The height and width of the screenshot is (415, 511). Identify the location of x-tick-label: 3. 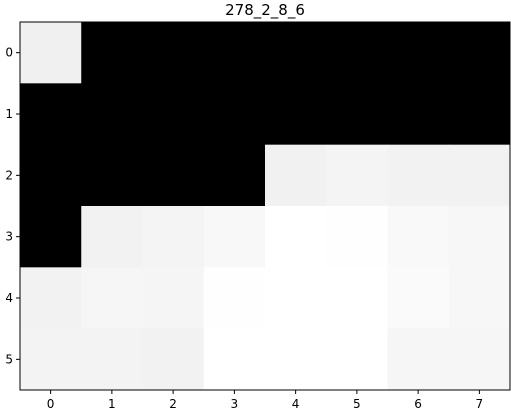
(235, 404).